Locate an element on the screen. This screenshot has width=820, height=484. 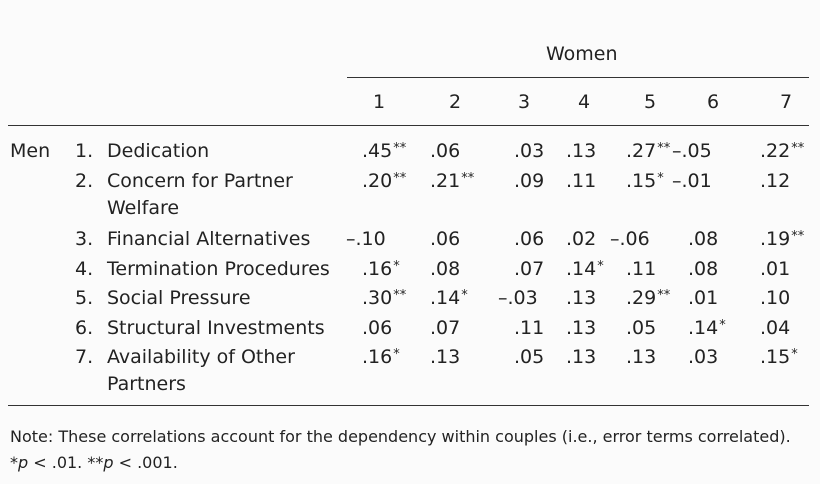
cell-value: .16 is located at coordinates (377, 269).